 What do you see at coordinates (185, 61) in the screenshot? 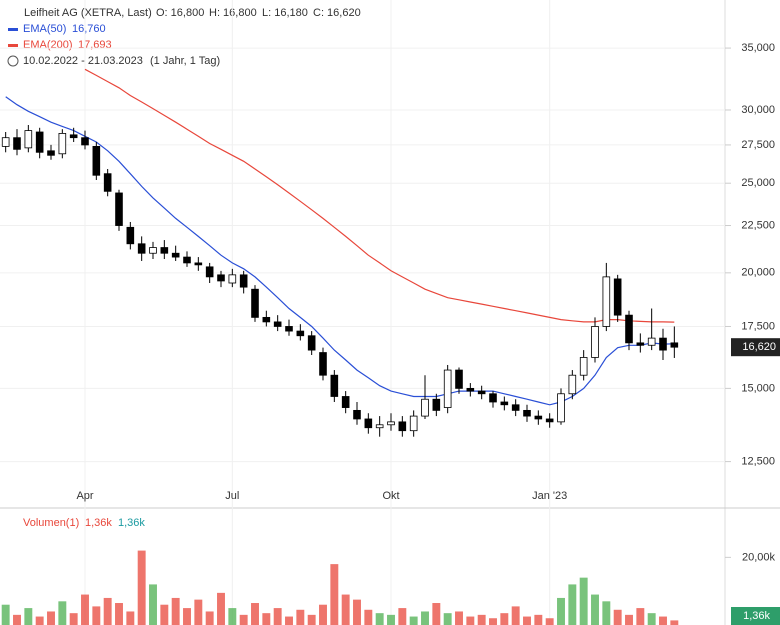
I see `period: (1 Jahr, 1 Tag)` at bounding box center [185, 61].